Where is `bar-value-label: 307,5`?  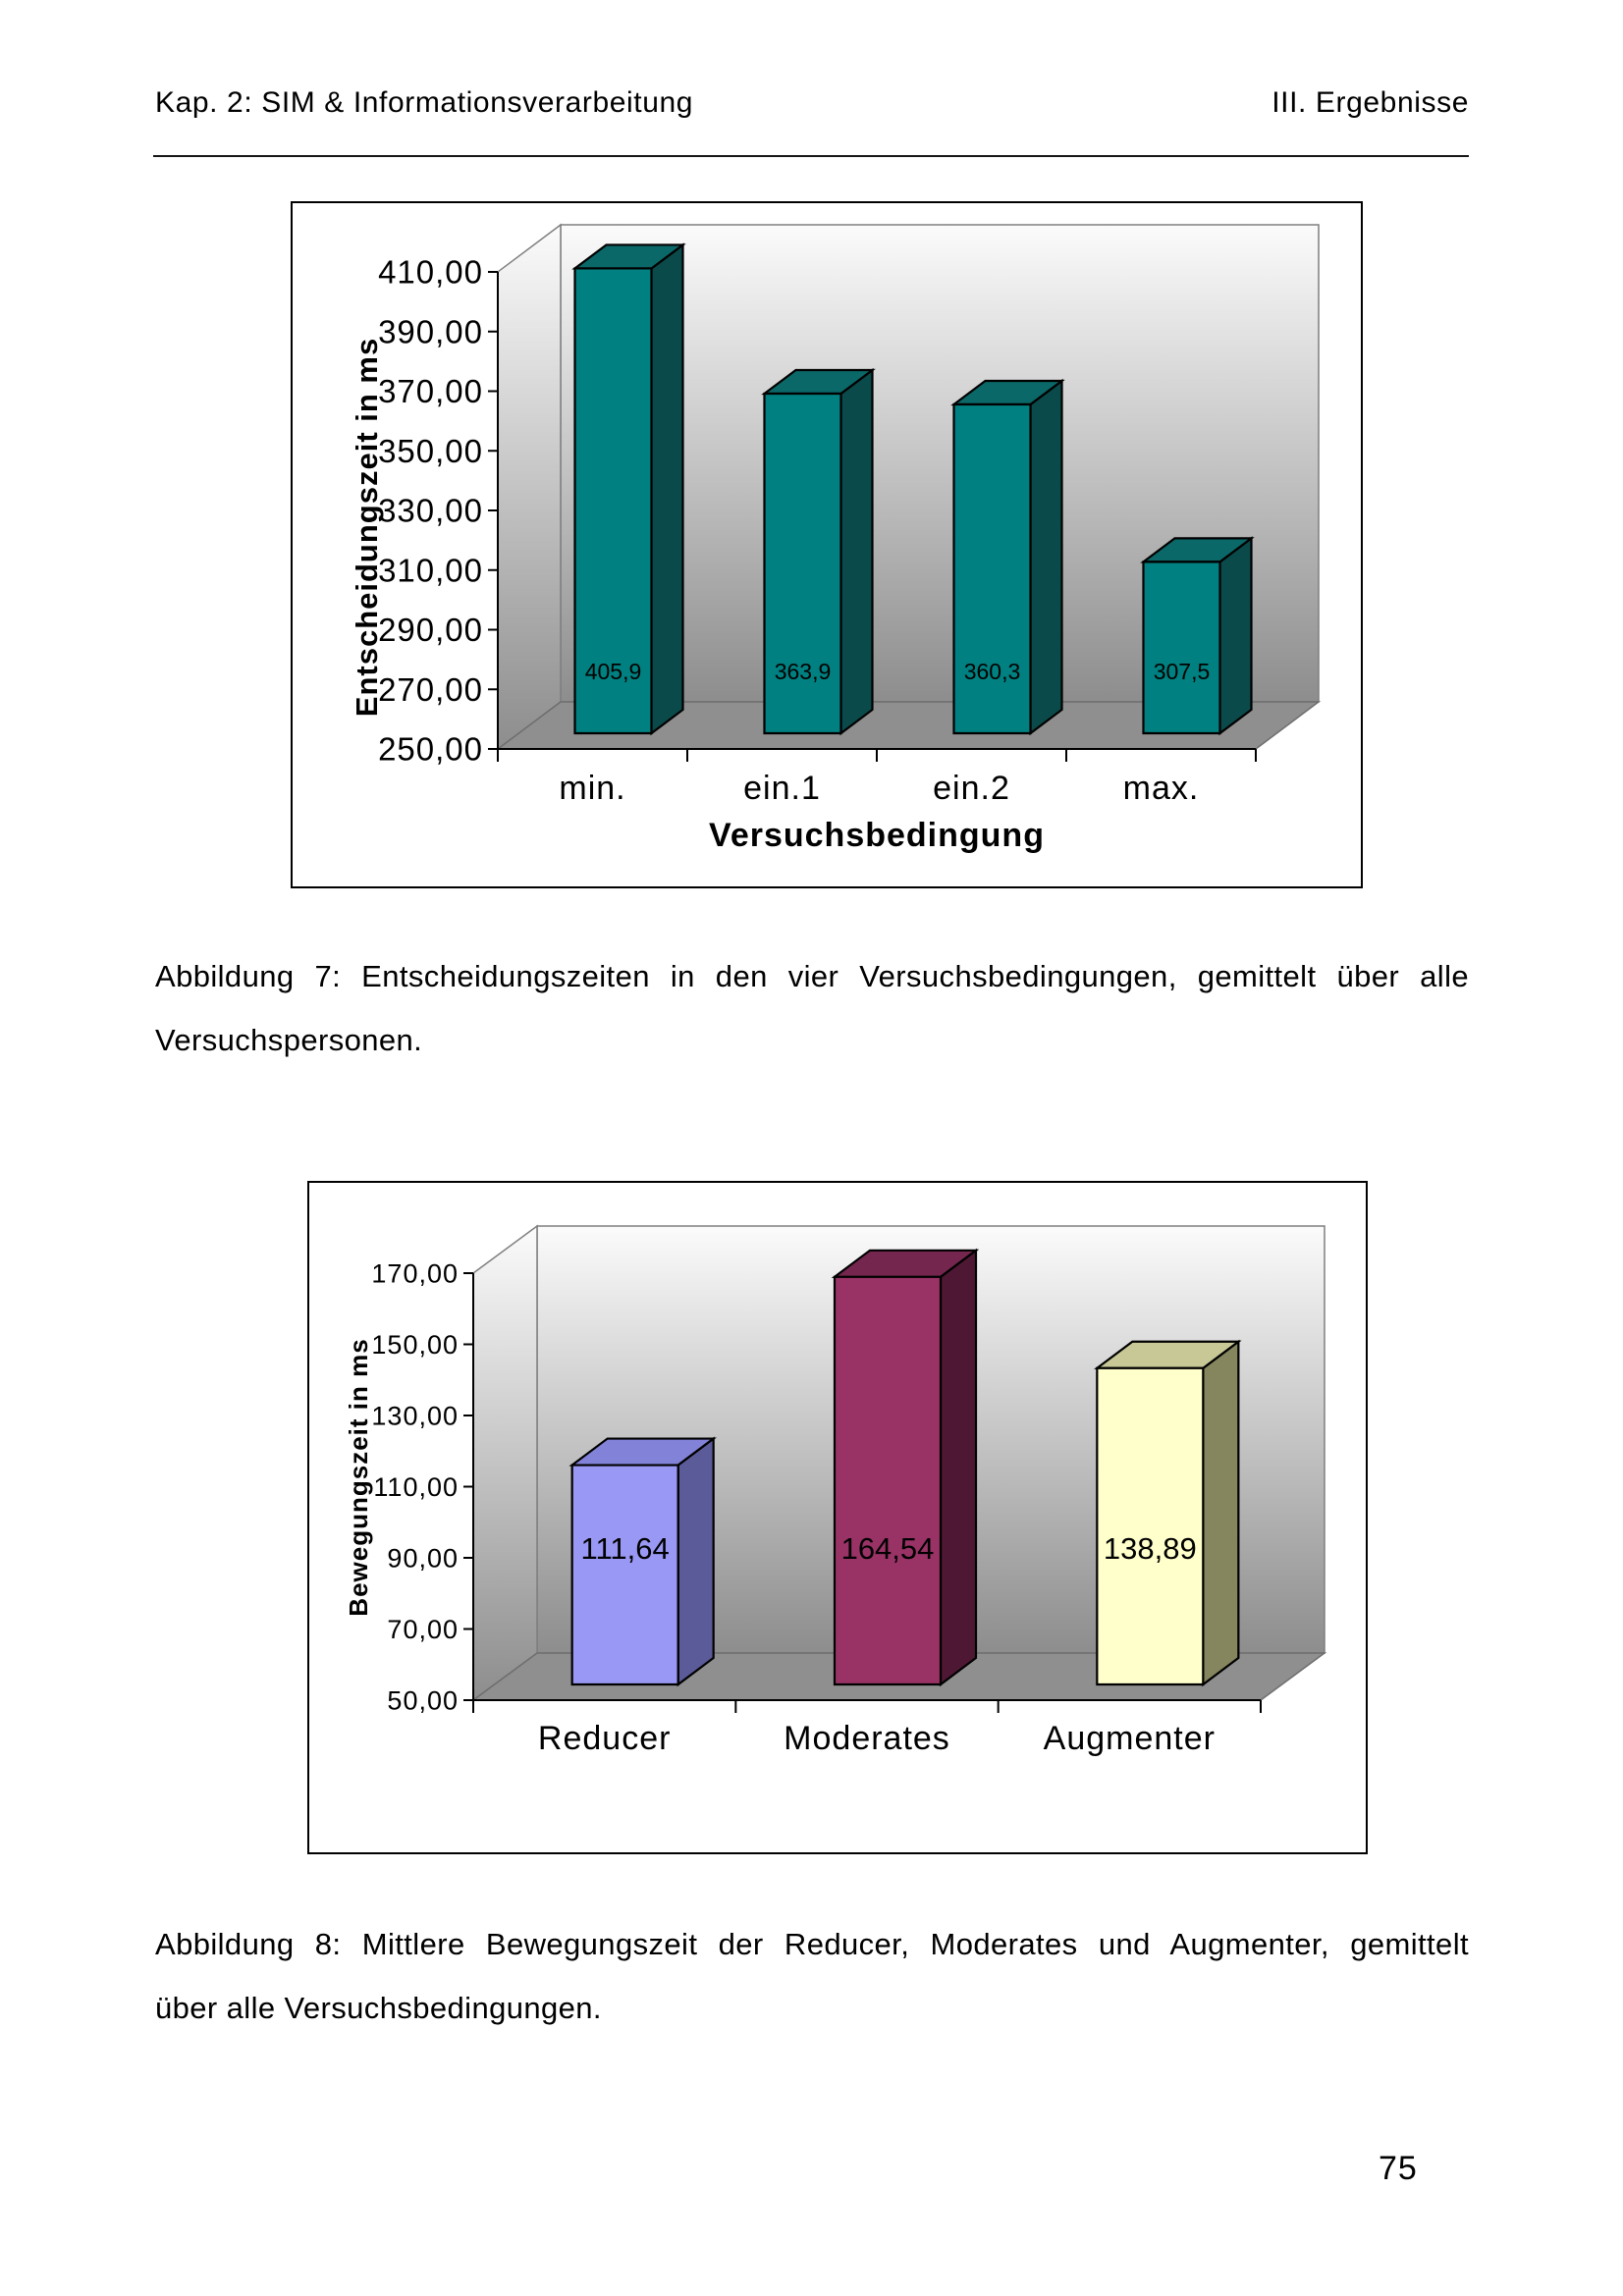
bar-value-label: 307,5 is located at coordinates (1182, 671).